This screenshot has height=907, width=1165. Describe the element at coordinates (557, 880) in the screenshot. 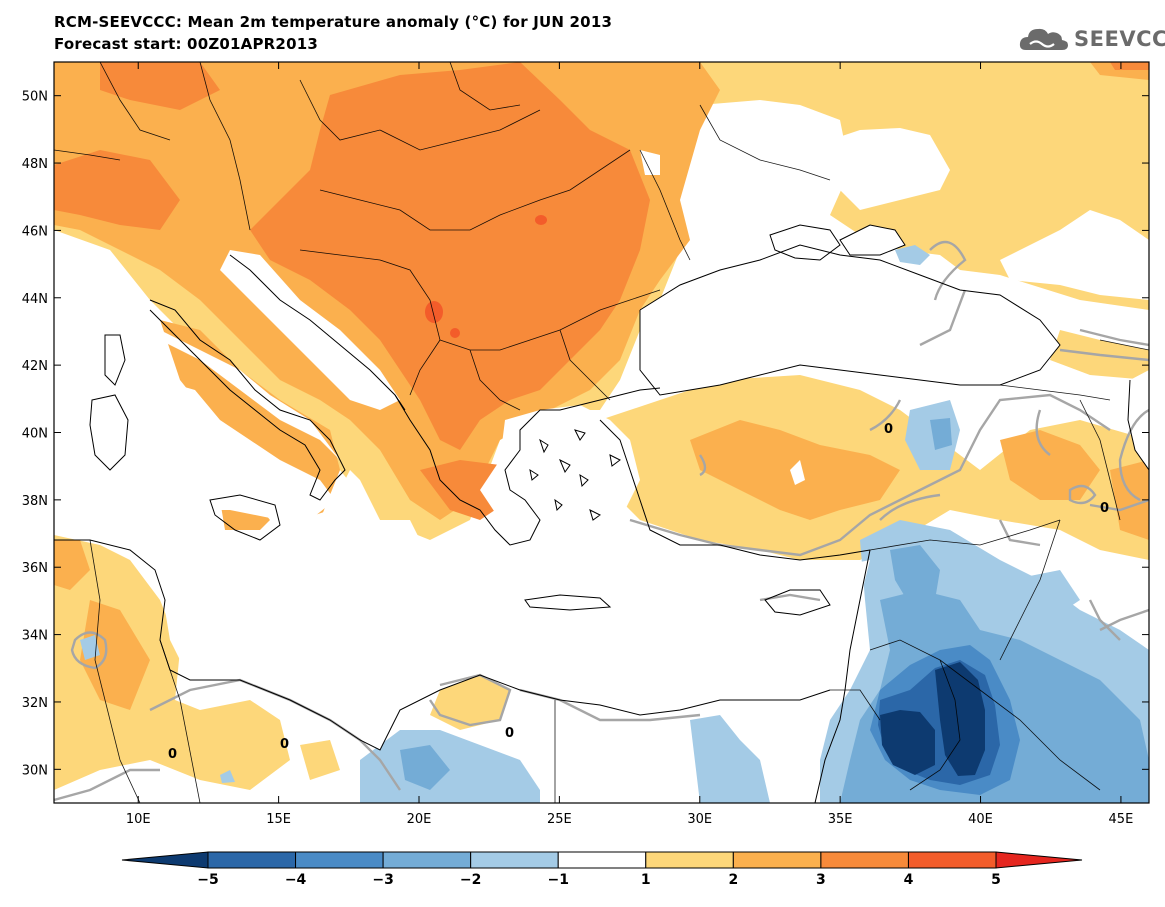

I see `colorbar-label: −1` at that location.